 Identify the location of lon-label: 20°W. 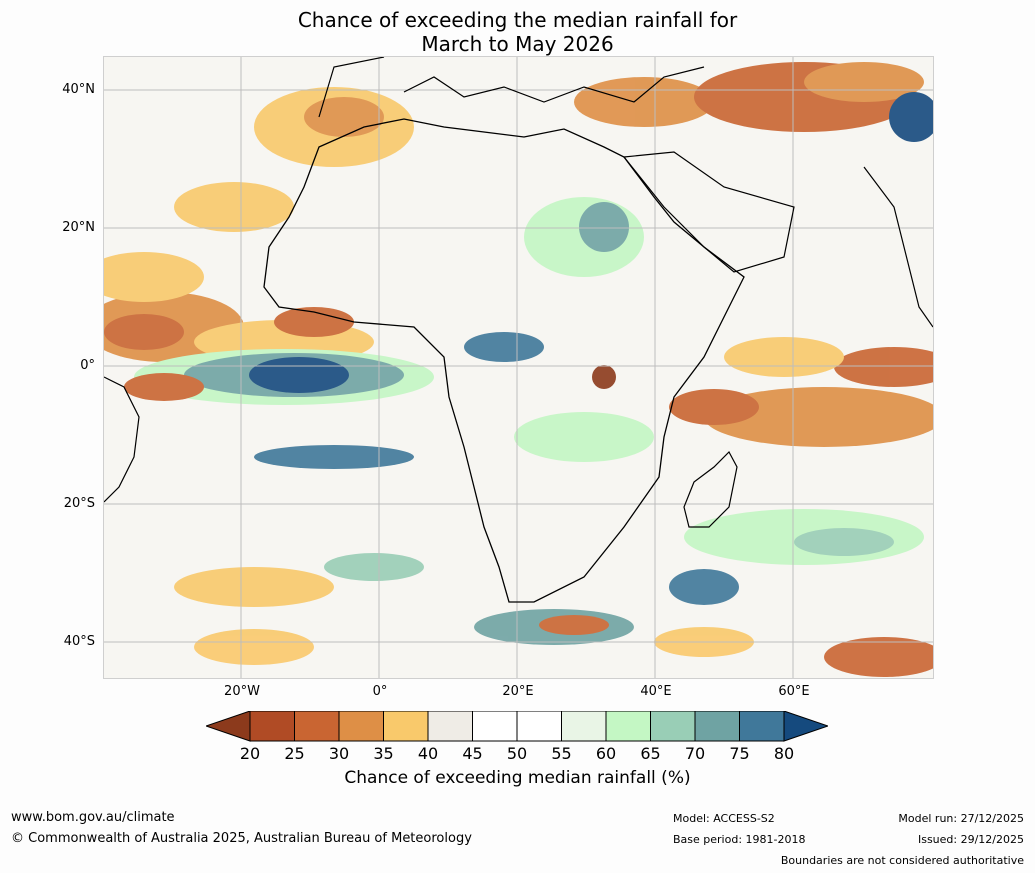
(242, 691).